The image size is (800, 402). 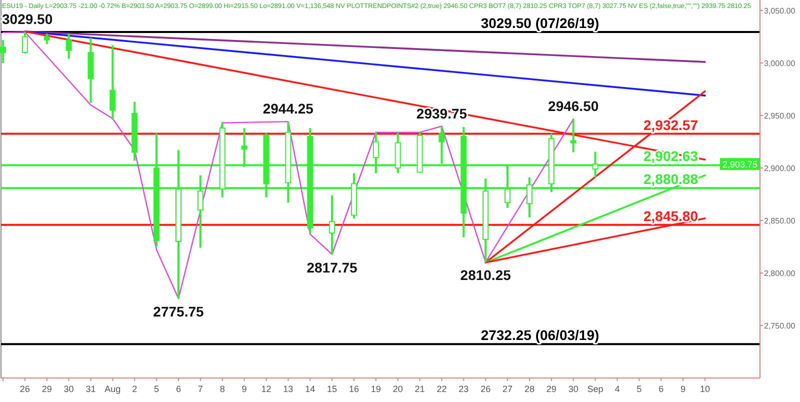 I want to click on x-tick-label: 21, so click(x=419, y=389).